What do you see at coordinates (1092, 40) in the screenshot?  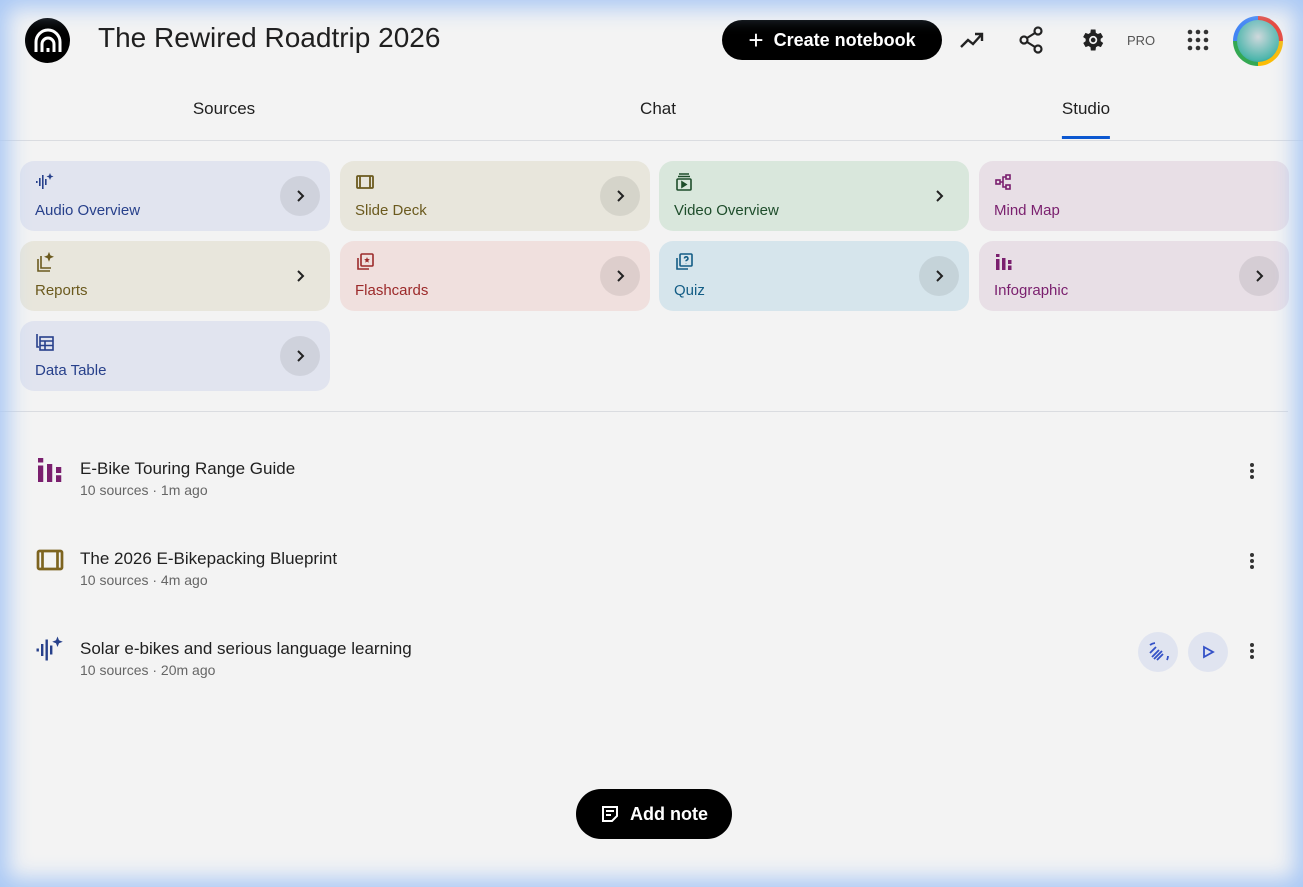 I see `settings-icon` at bounding box center [1092, 40].